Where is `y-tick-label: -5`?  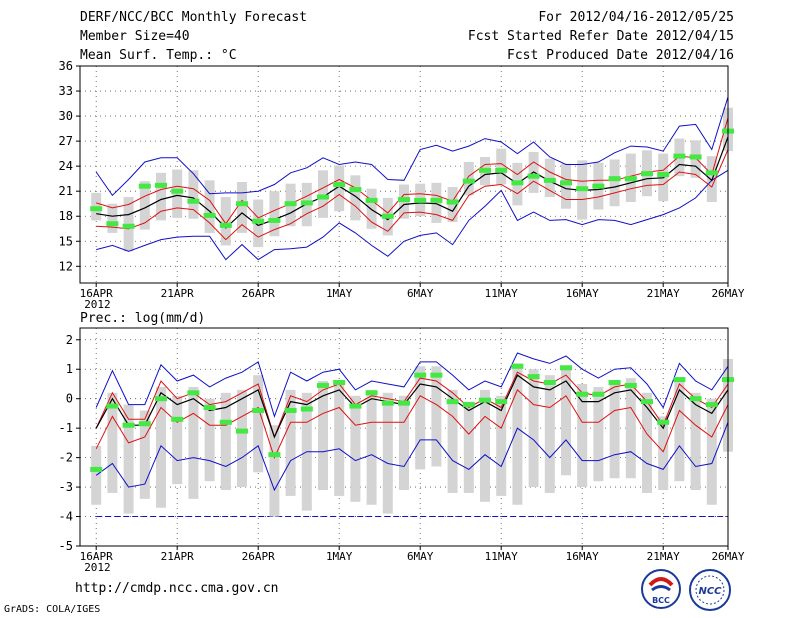 y-tick-label: -5 is located at coordinates (66, 546).